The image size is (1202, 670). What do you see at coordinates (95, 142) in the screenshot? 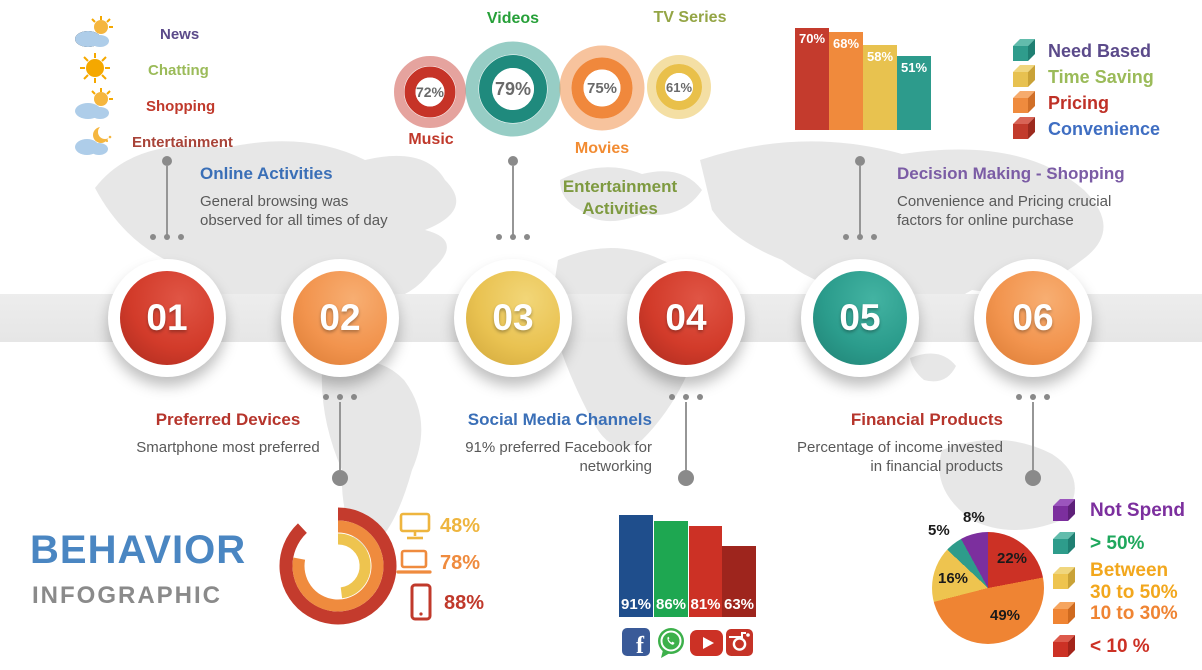
I see `moon-behind-cloud-icon` at bounding box center [95, 142].